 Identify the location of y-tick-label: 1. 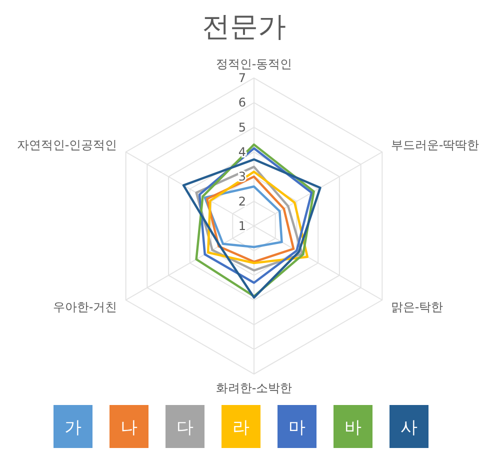
(242, 226).